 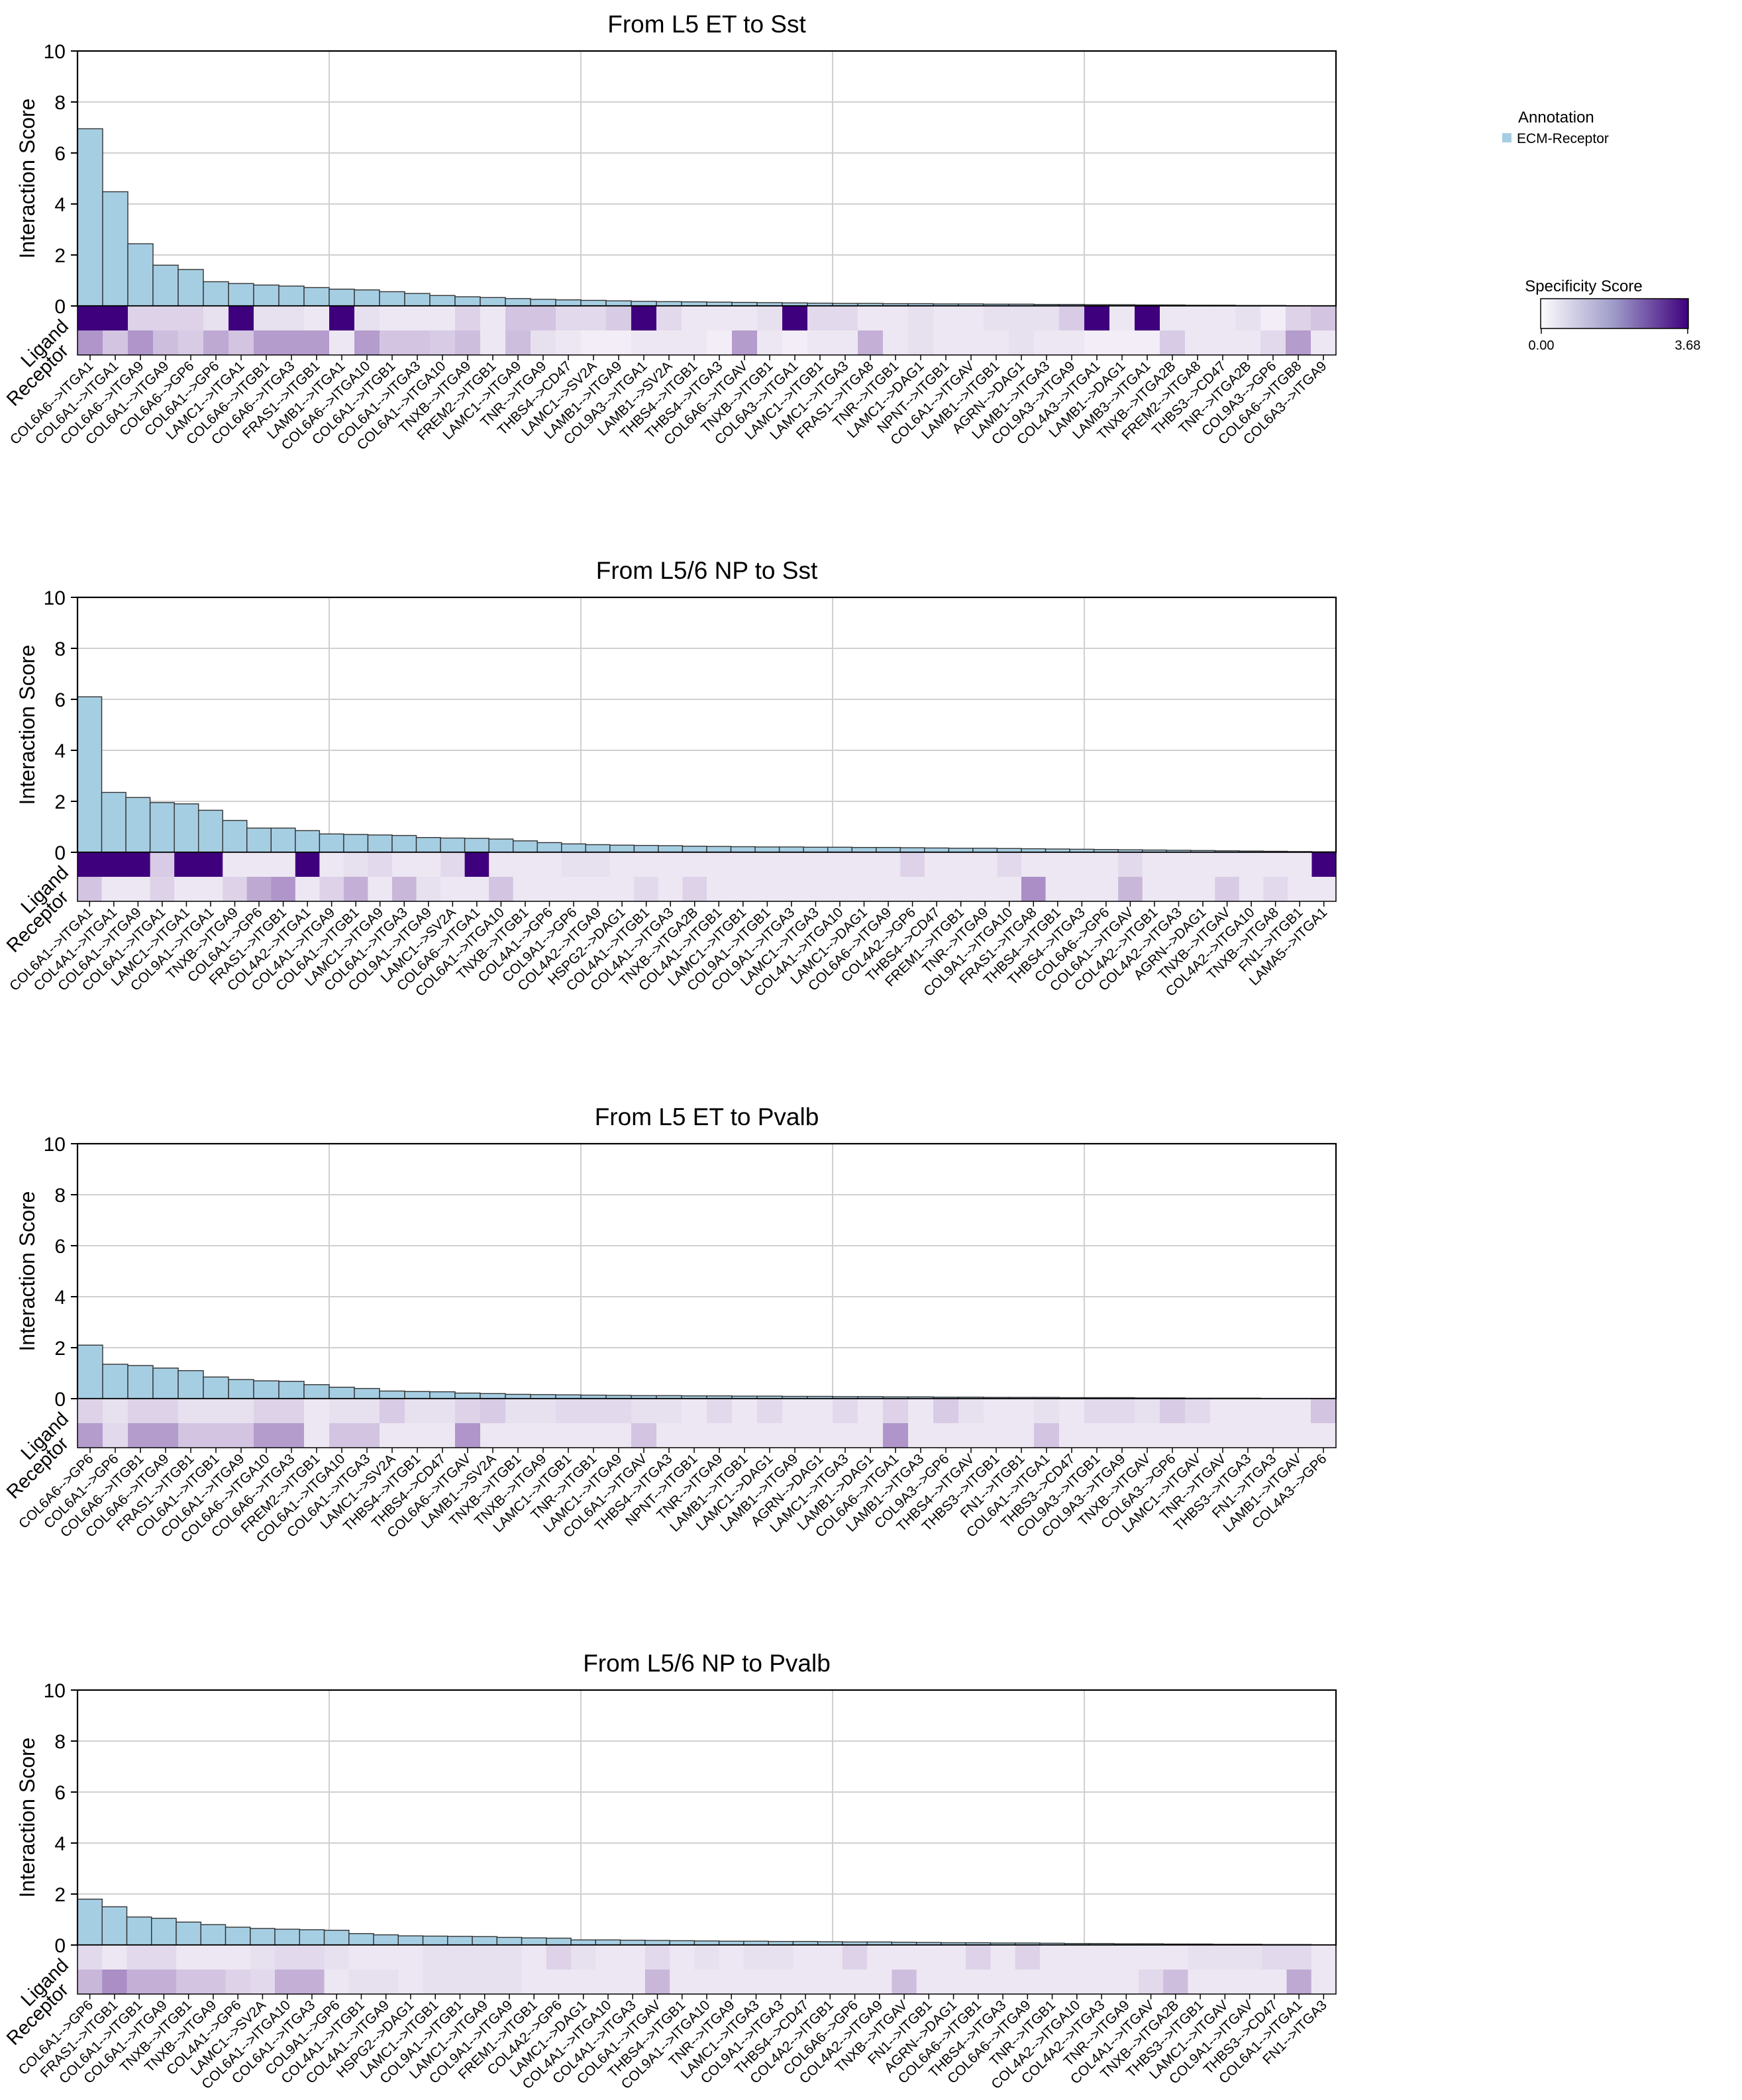 What do you see at coordinates (707, 1116) in the screenshot?
I see `chart-title: From L5 ET to Pvalb` at bounding box center [707, 1116].